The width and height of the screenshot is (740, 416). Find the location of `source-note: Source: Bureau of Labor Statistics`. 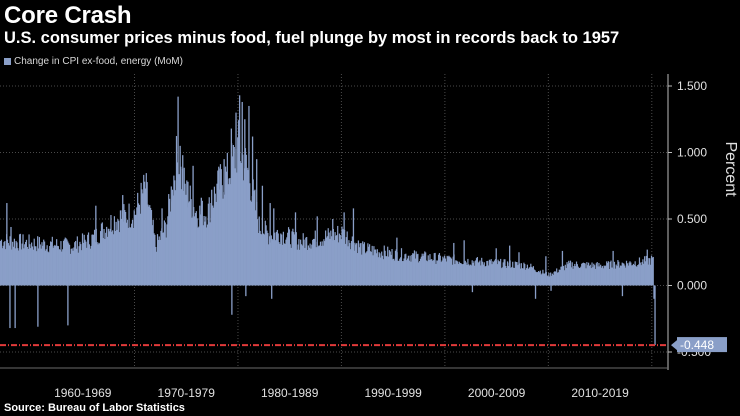

source-note: Source: Bureau of Labor Statistics is located at coordinates (94, 408).